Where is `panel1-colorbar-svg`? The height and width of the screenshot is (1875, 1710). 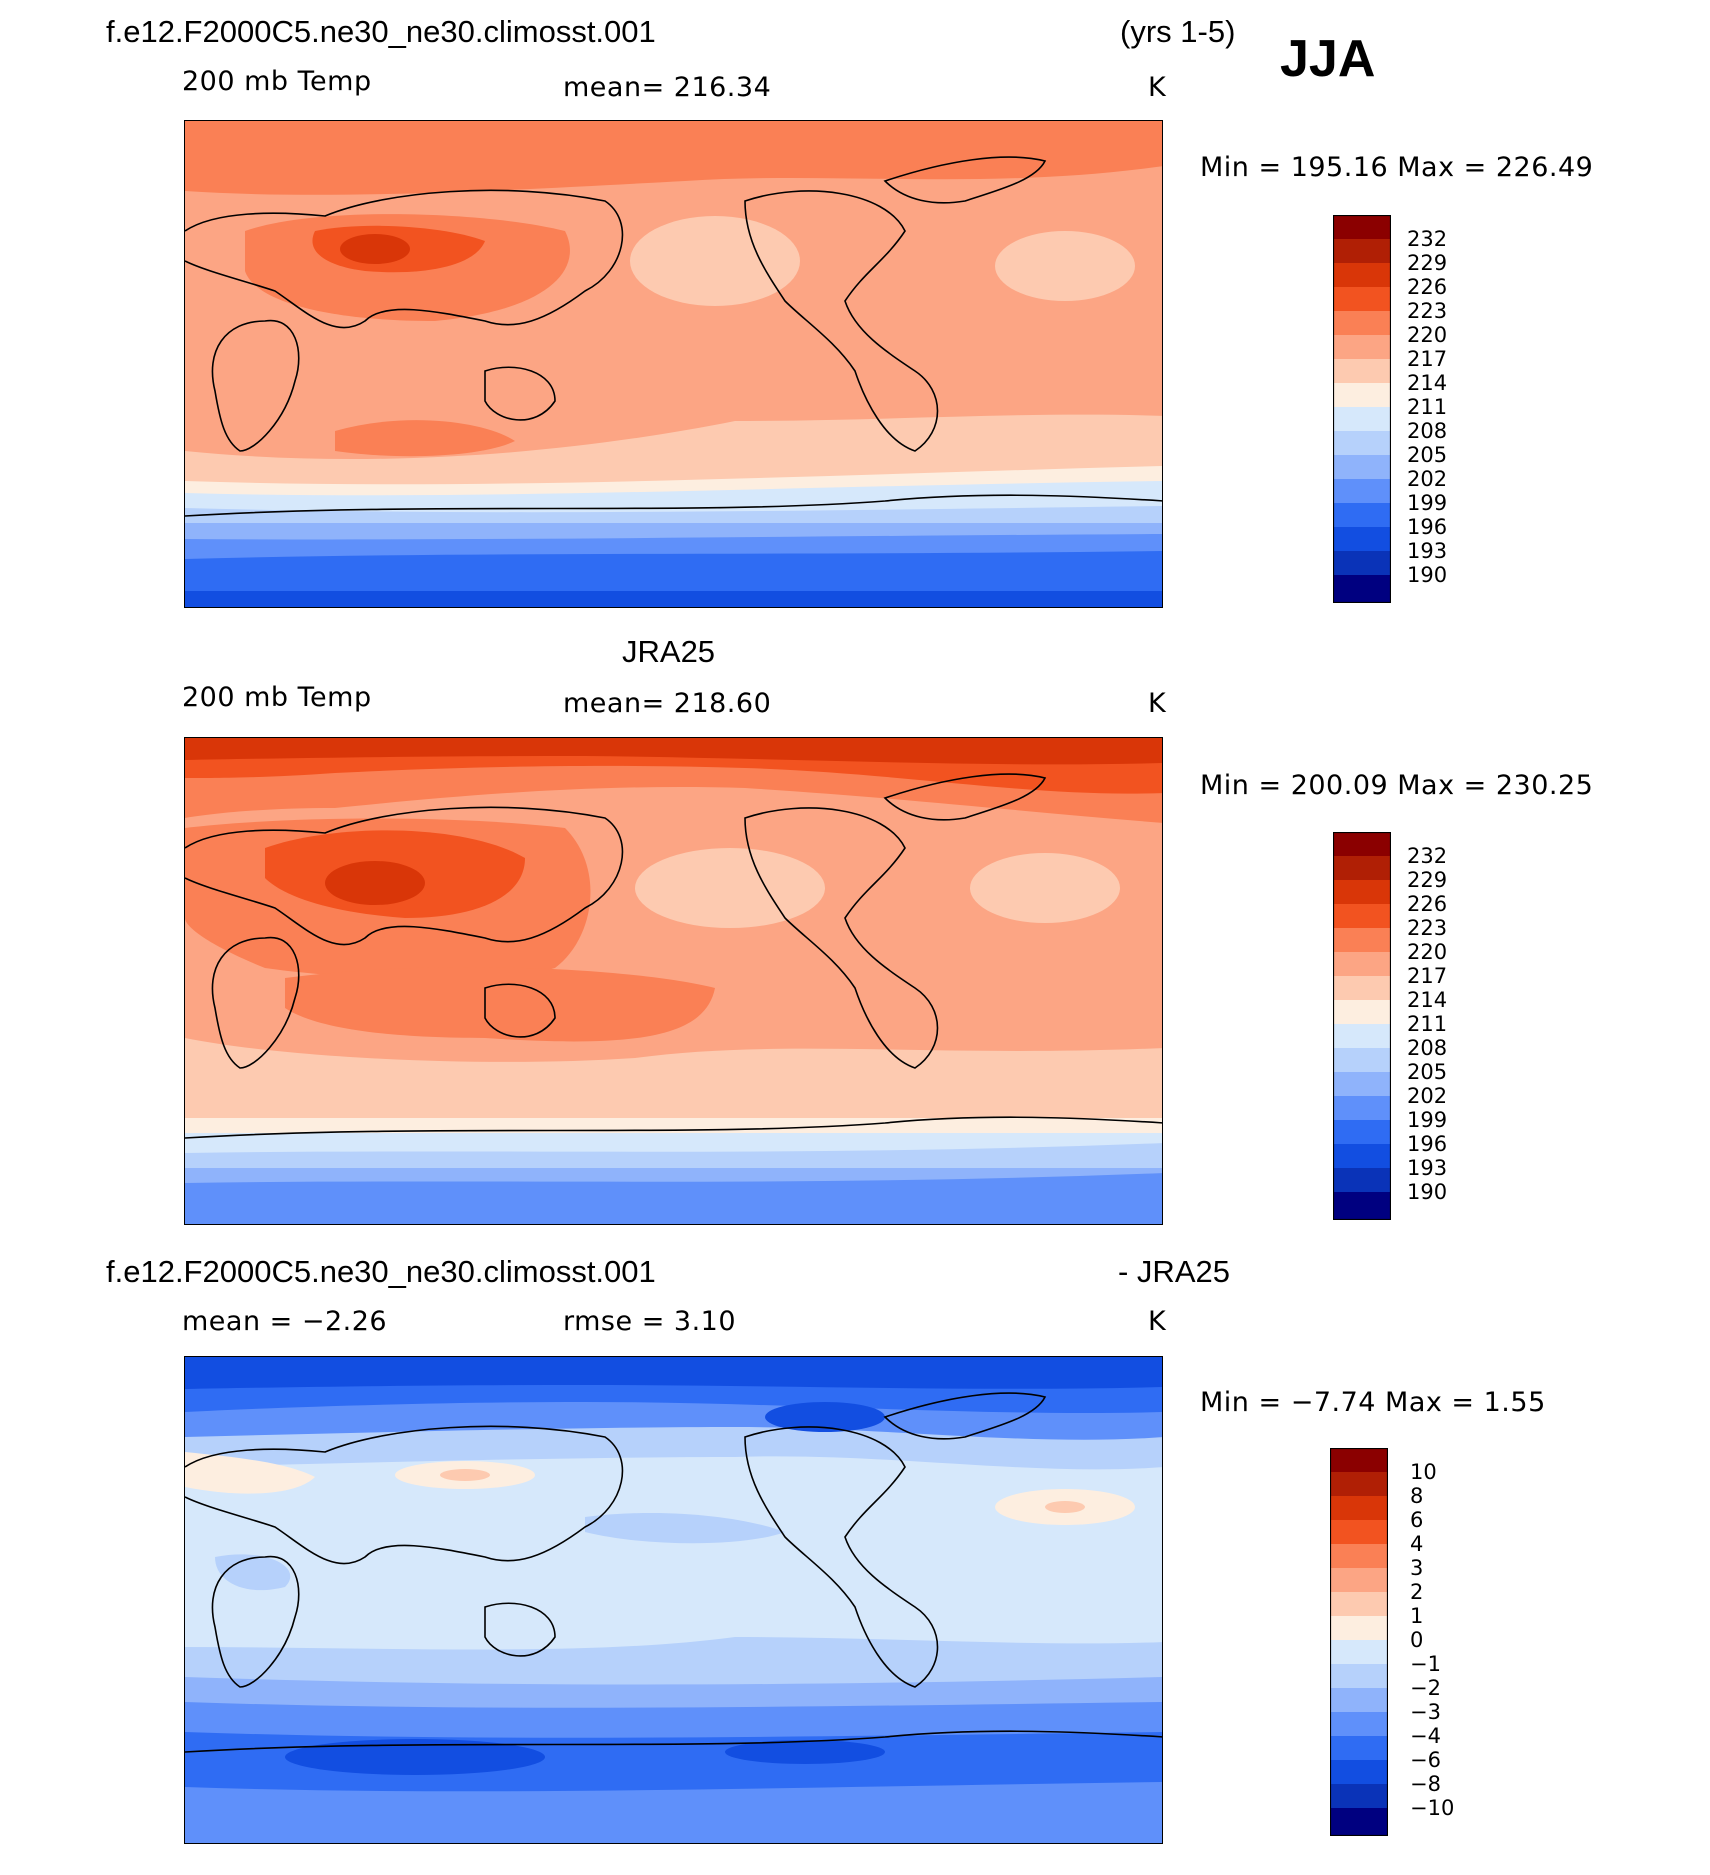 panel1-colorbar-svg is located at coordinates (1362, 409).